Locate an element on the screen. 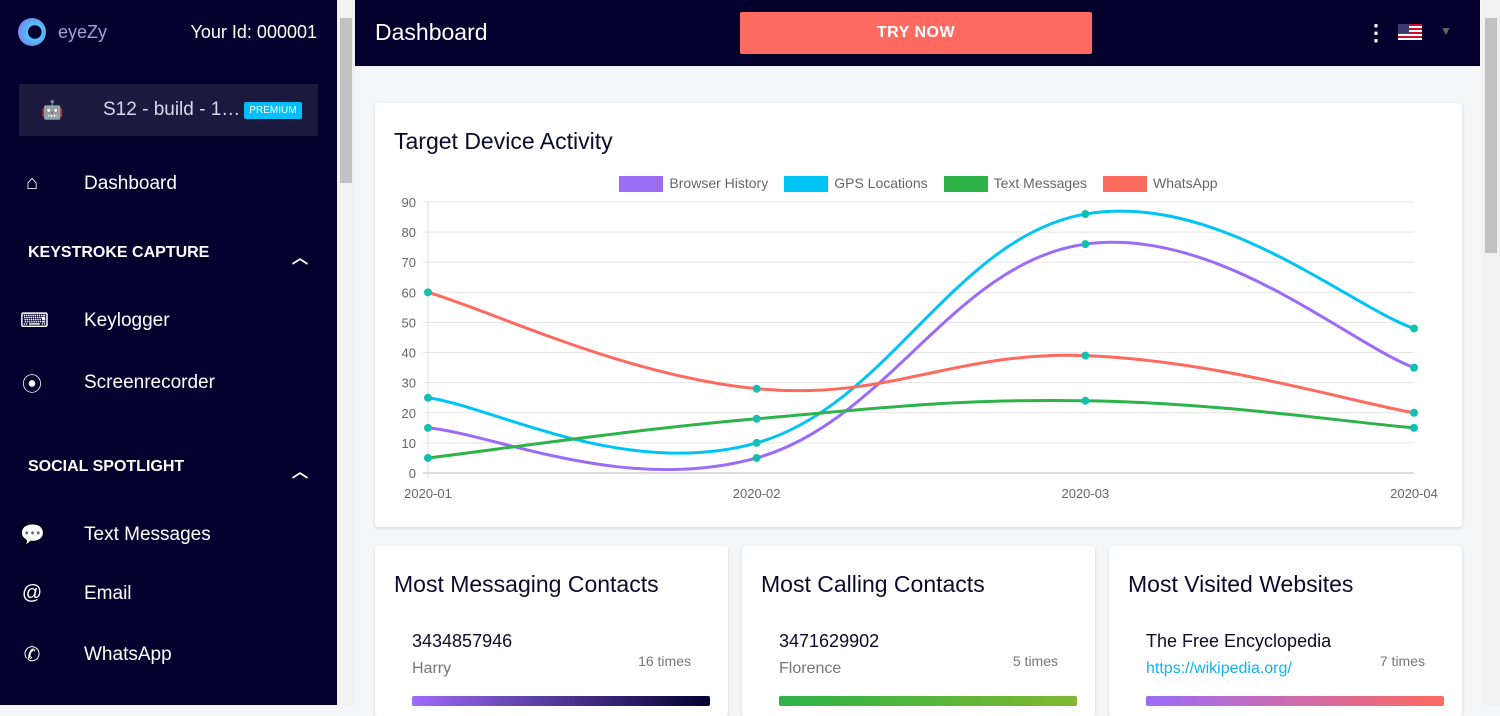 Image resolution: width=1500 pixels, height=716 pixels. x-tick-label: 2020-04 is located at coordinates (1414, 493).